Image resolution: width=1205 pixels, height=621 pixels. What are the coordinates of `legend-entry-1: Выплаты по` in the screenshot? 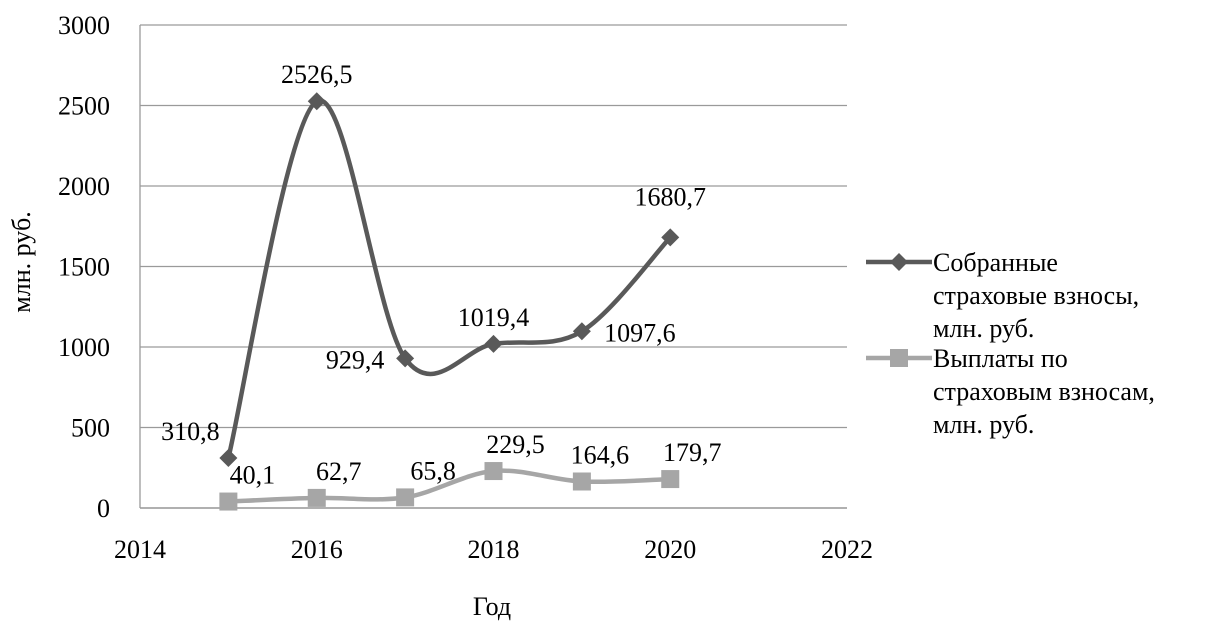 It's located at (1000, 358).